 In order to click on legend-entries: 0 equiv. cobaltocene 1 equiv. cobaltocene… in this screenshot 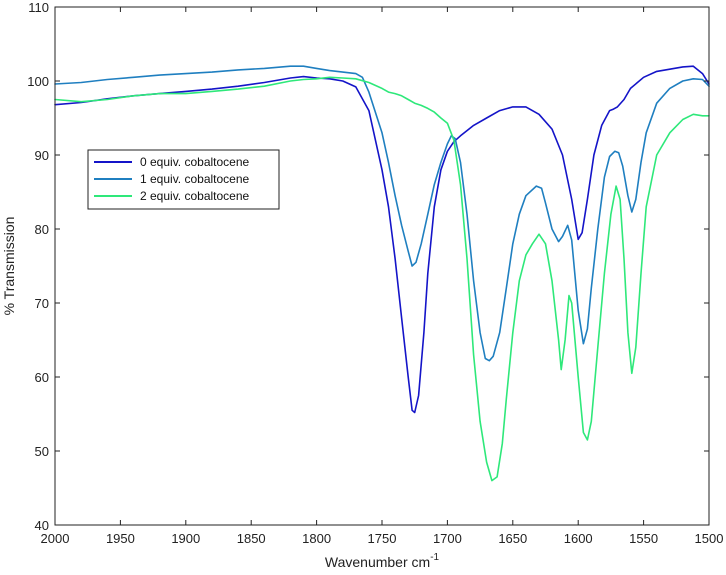, I will do `click(172, 179)`.